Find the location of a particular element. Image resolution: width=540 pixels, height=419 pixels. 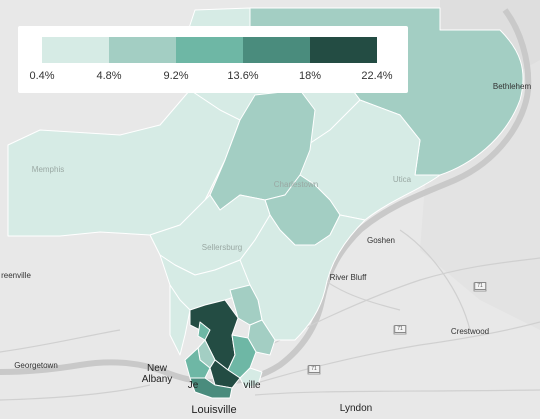

place-bethlehem-fragment: Bethlehem is located at coordinates (512, 86).